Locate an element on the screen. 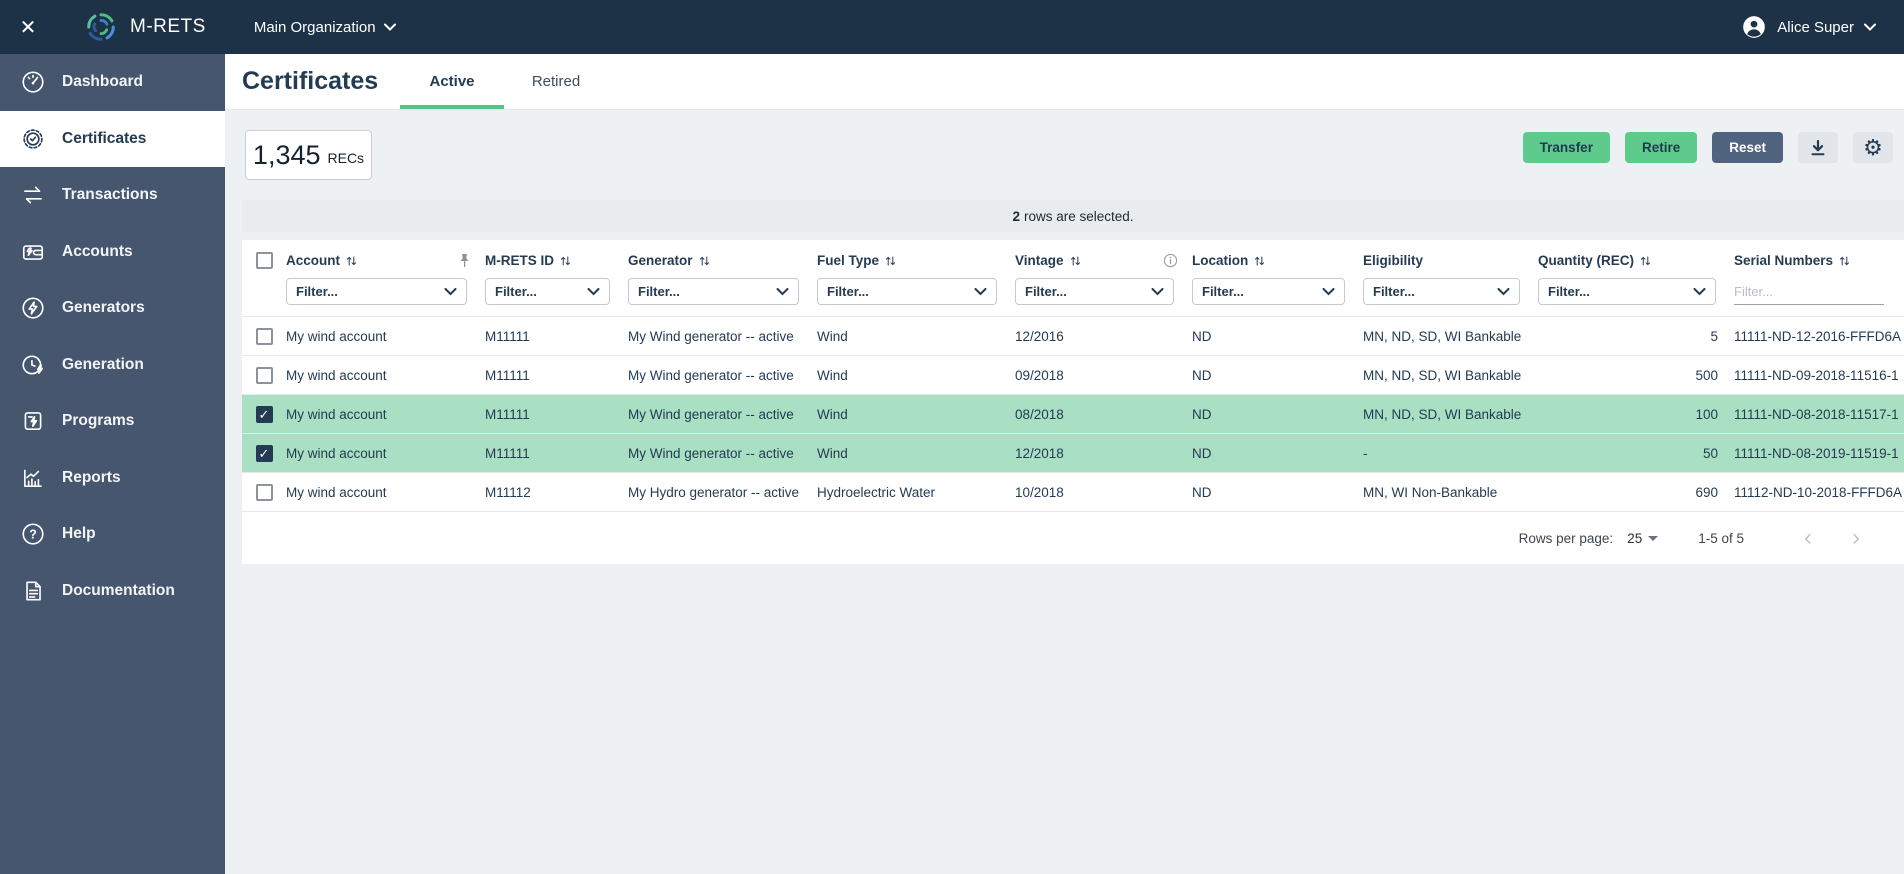  close-icon: ✕ is located at coordinates (28, 27).